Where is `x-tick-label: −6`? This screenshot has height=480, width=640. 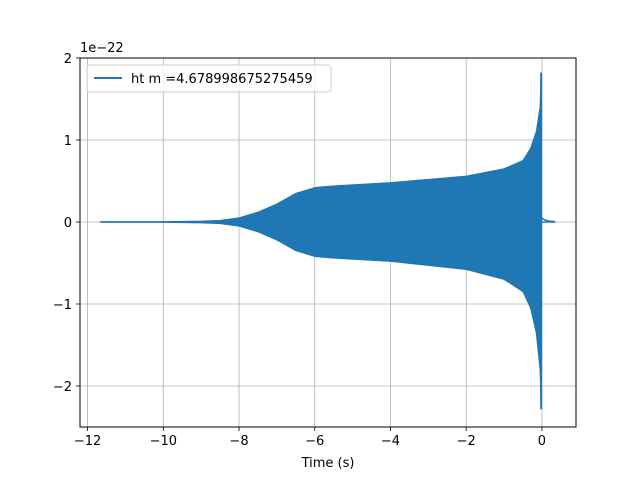
x-tick-label: −6 is located at coordinates (314, 441).